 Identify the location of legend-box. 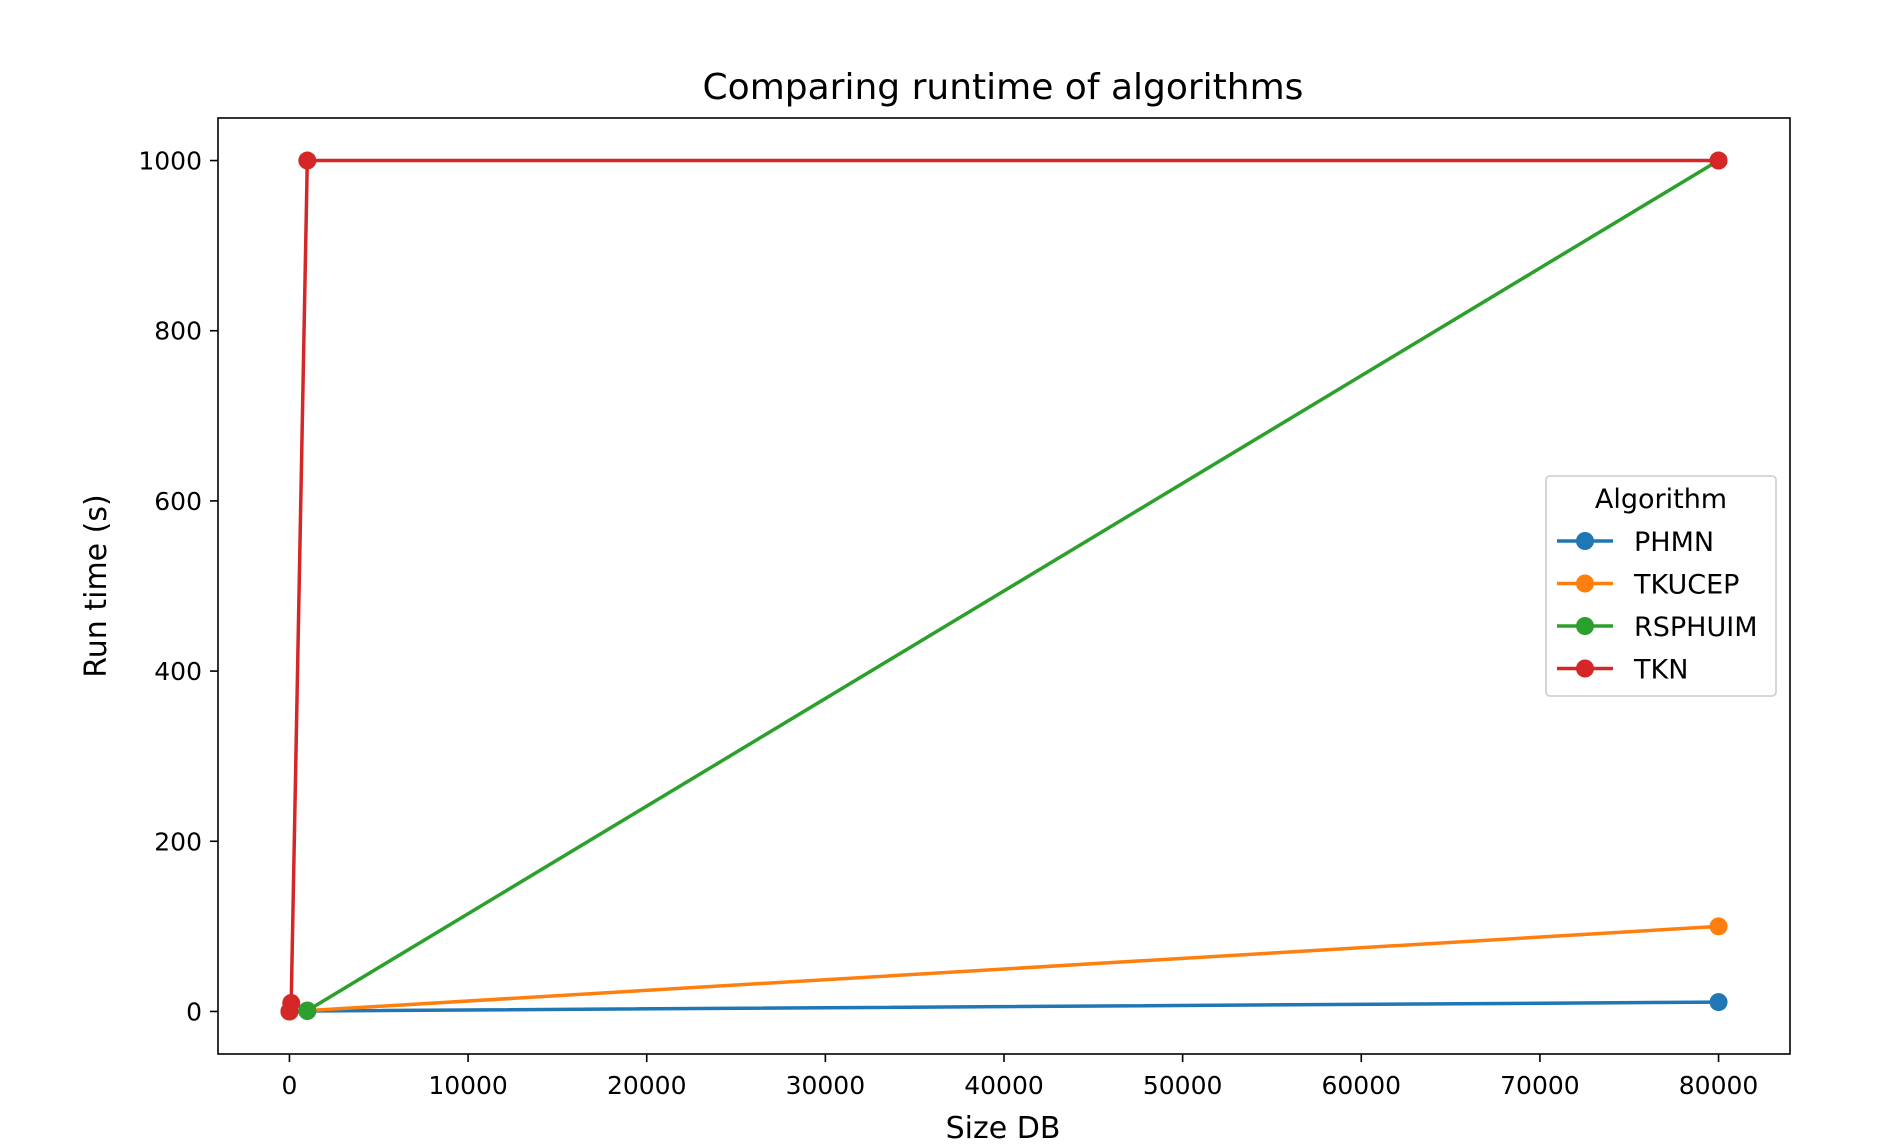
(1661, 586).